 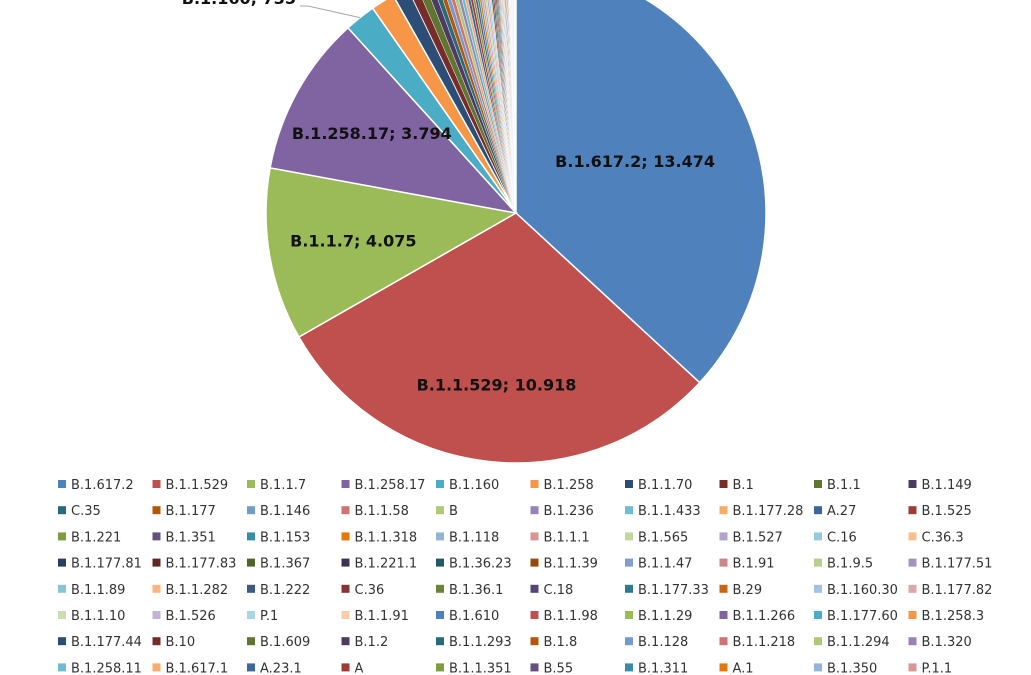 What do you see at coordinates (747, 564) in the screenshot?
I see `legend-item-b-1-91: B.1.91` at bounding box center [747, 564].